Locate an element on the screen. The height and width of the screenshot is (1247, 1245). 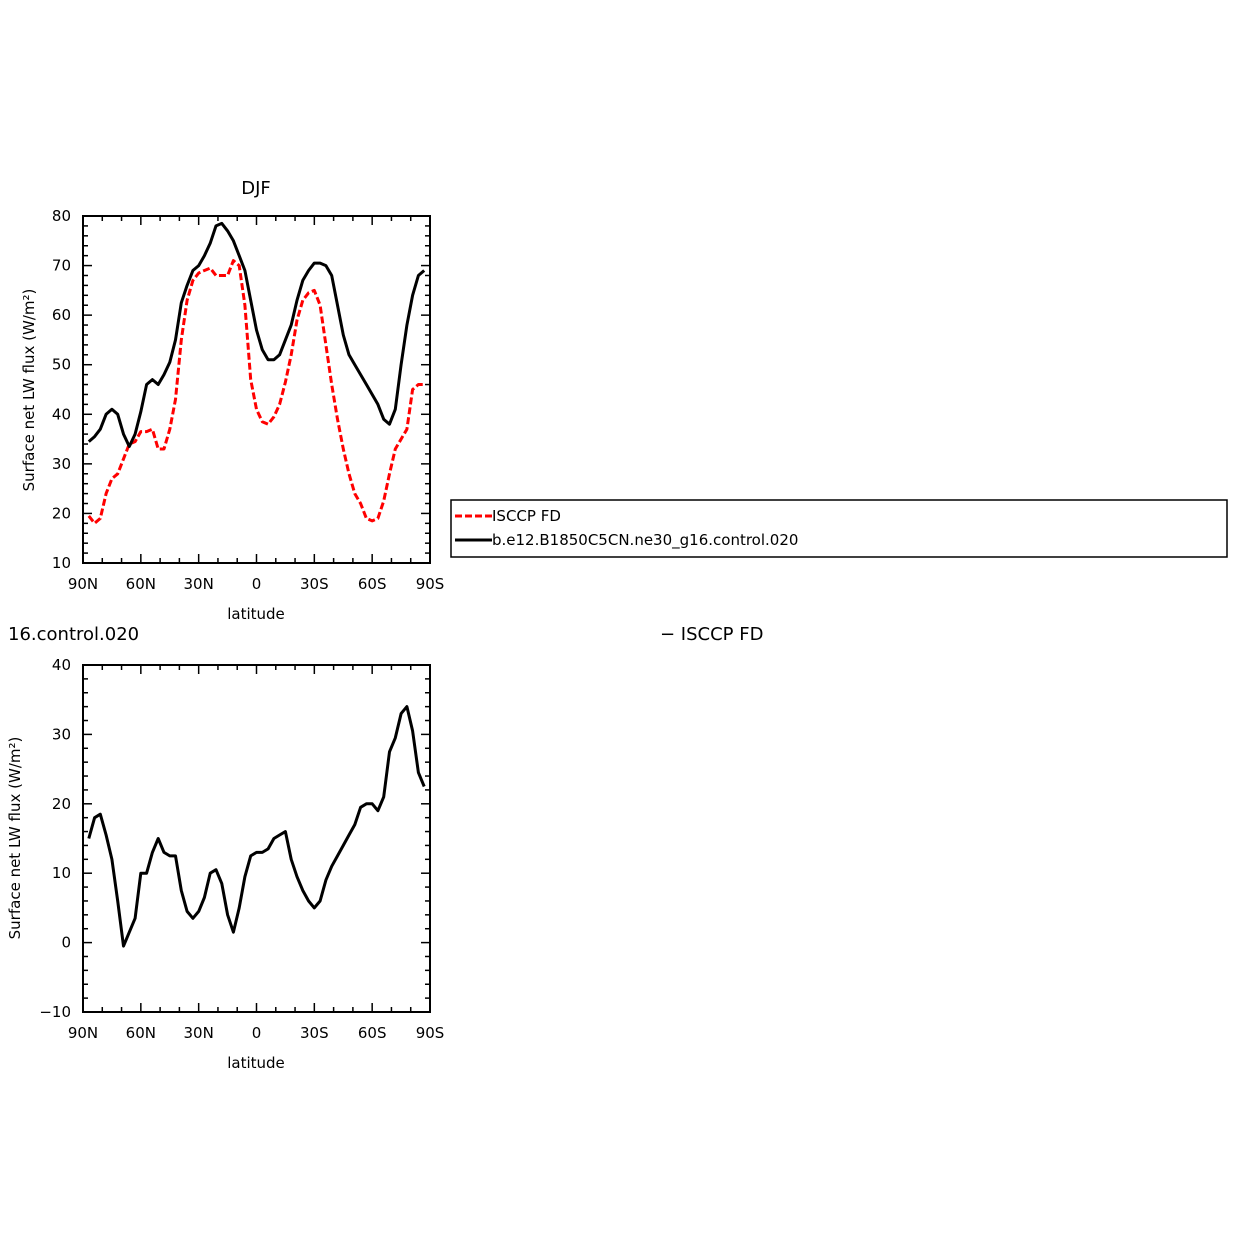
legend-entry-model: b.e12.B1850C5CN.ne30_g16.control.020 is located at coordinates (645, 540).